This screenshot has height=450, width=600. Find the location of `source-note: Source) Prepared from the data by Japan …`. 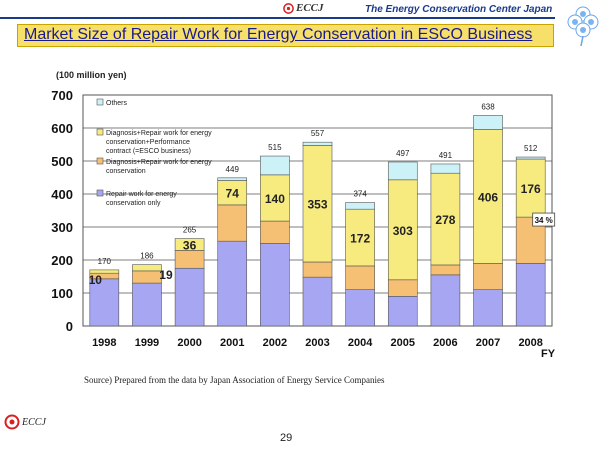

source-note: Source) Prepared from the data by Japan … is located at coordinates (234, 380).